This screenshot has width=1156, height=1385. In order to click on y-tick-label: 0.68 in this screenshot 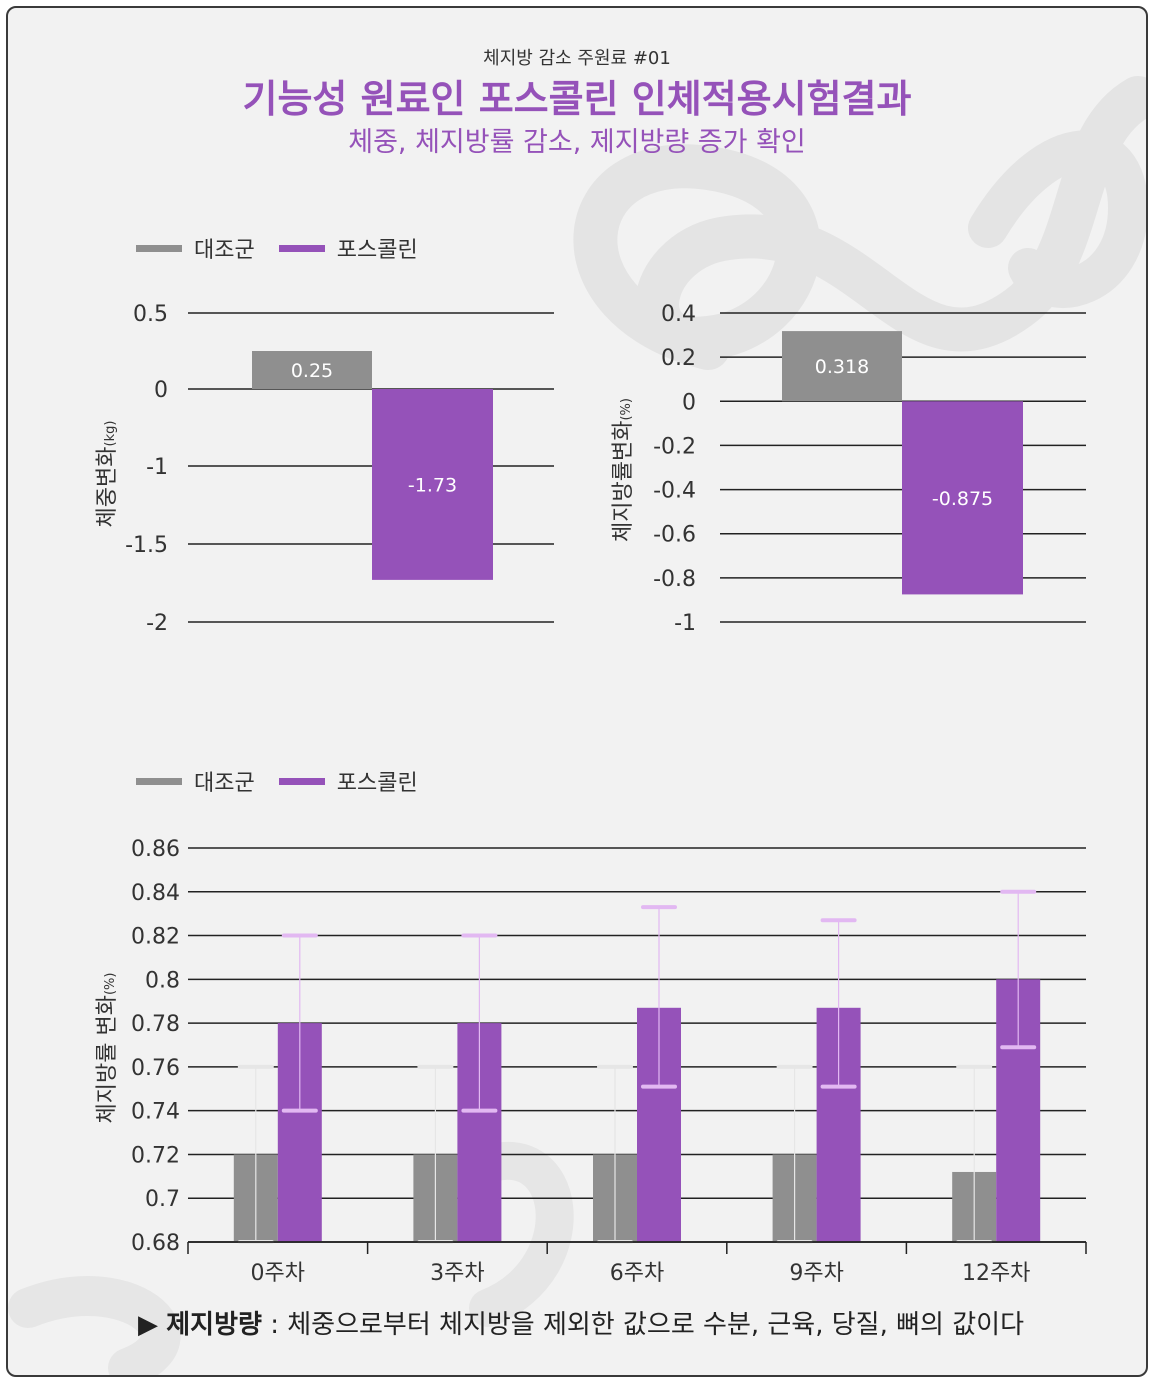, I will do `click(155, 1243)`.